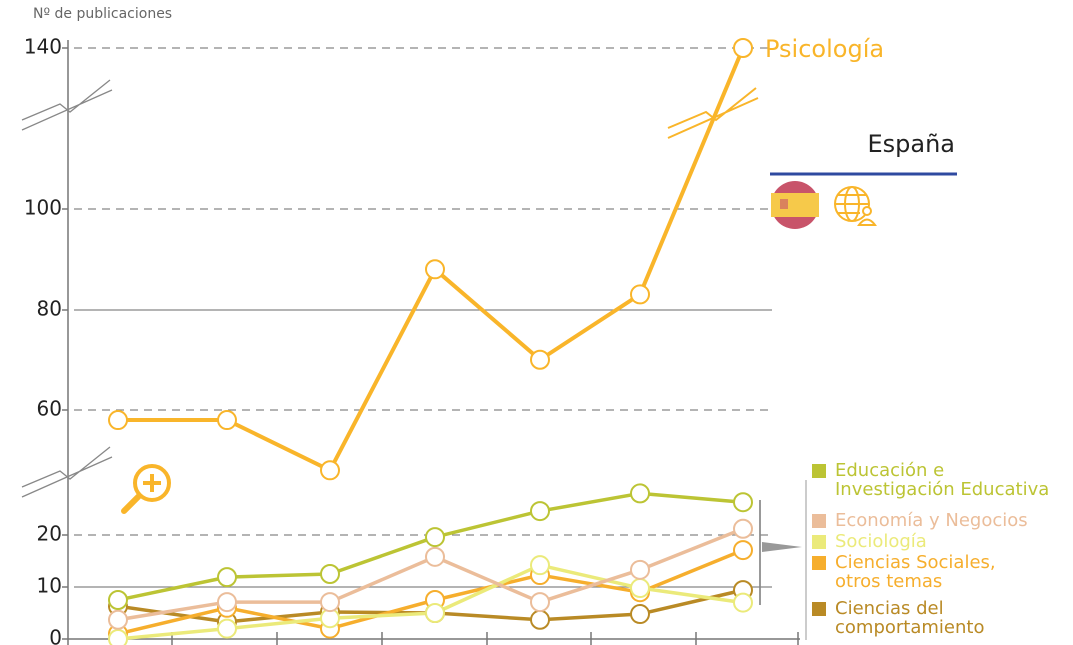 Image resolution: width=1073 pixels, height=645 pixels. I want to click on y-tick-label: 80, so click(49, 309).